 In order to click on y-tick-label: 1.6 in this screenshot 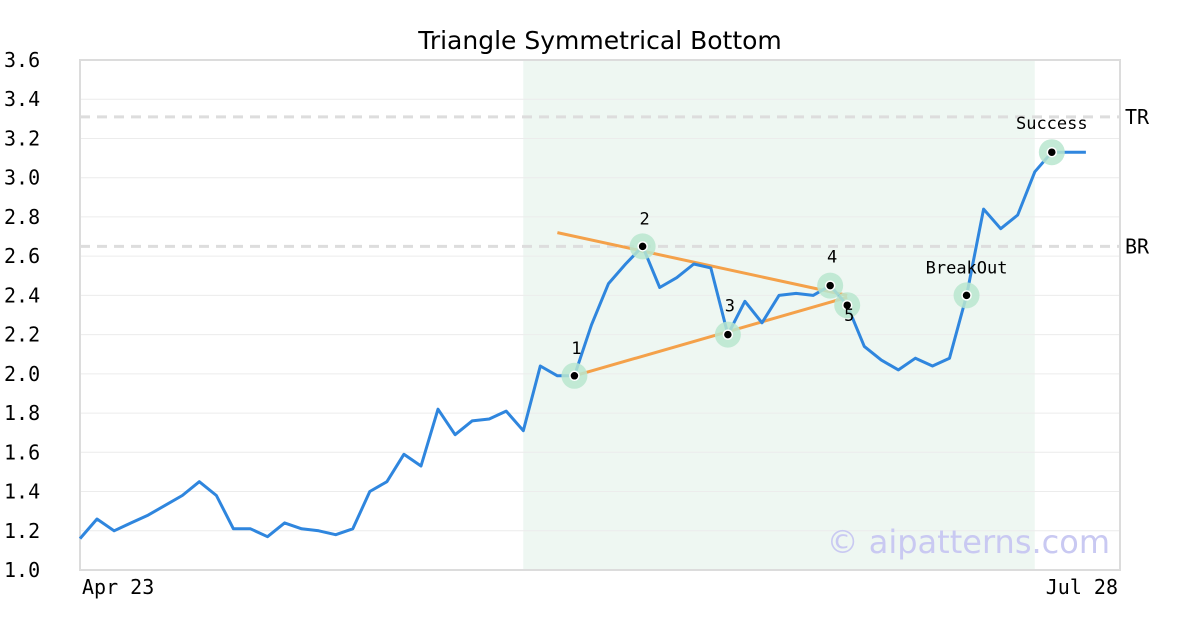, I will do `click(22, 452)`.